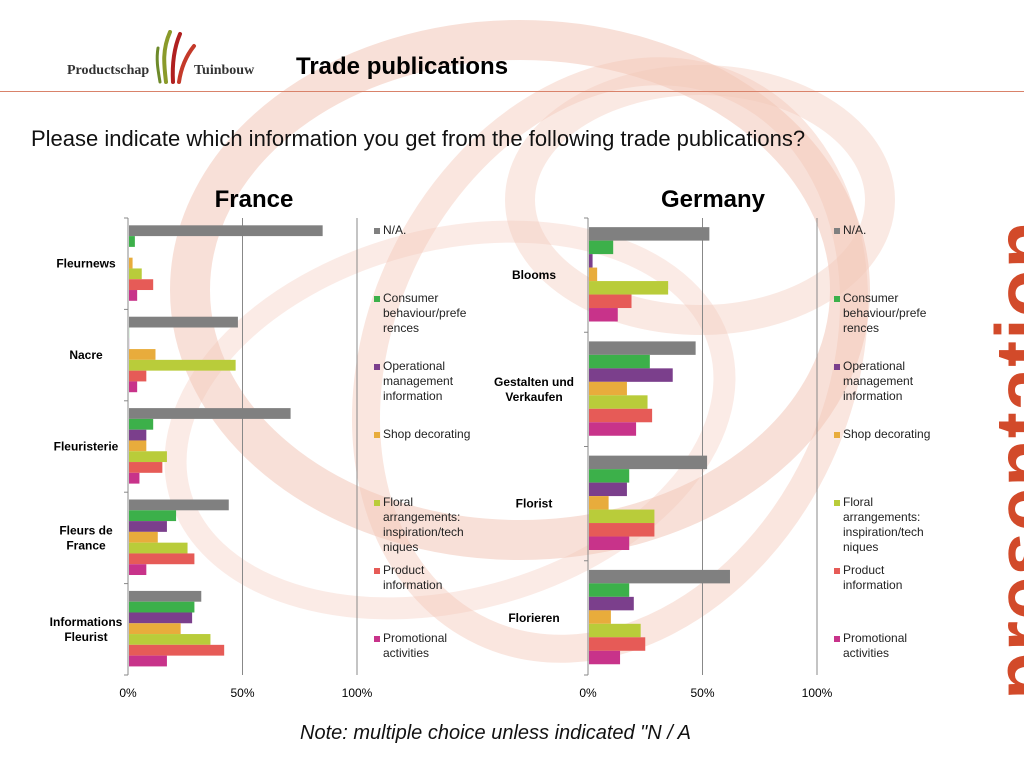 This screenshot has width=1024, height=768. I want to click on legend-label: inspiration/tech, so click(883, 532).